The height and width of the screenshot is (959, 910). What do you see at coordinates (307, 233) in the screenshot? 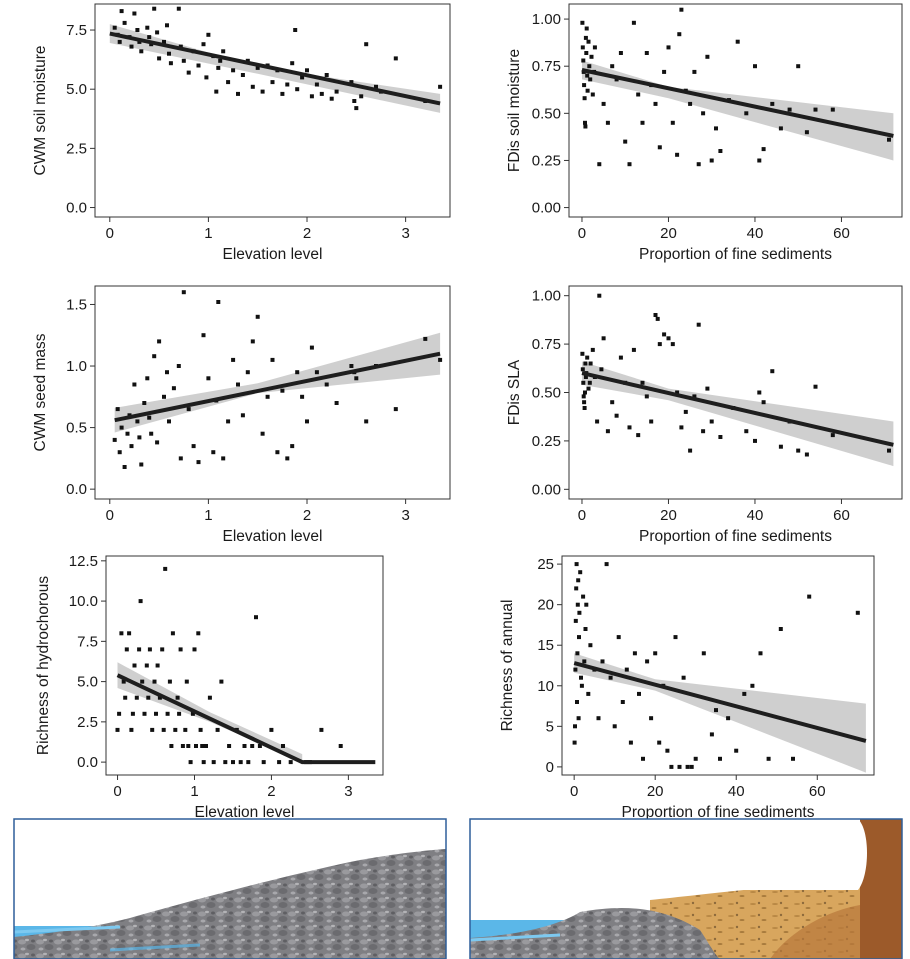
I see `x-tick-label: 2` at bounding box center [307, 233].